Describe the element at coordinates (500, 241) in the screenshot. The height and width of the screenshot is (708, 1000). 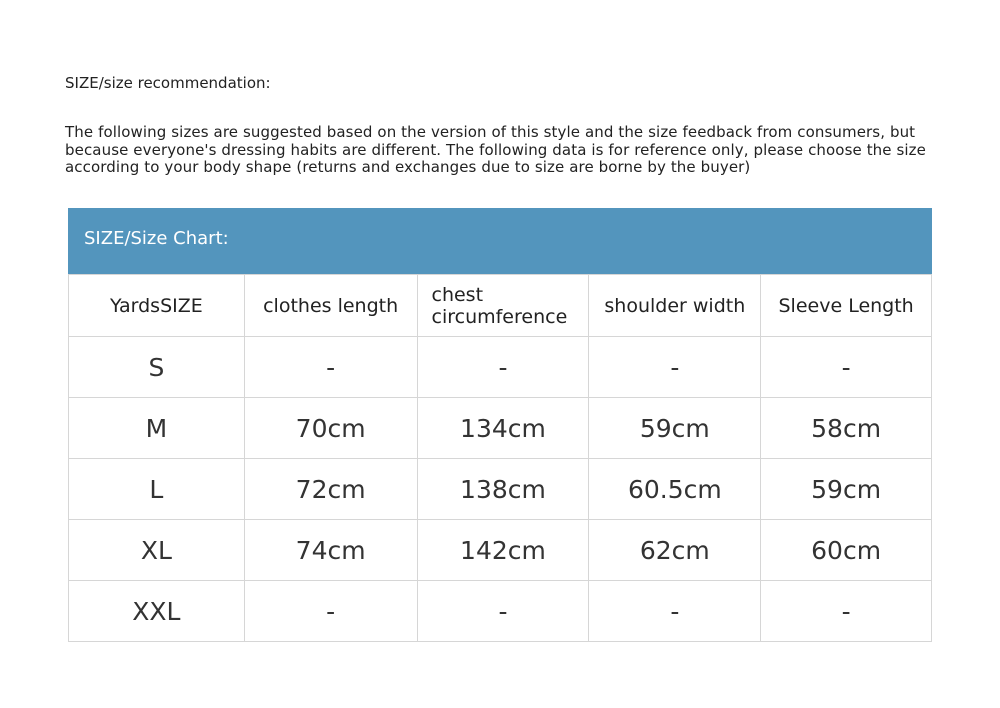
I see `size-chart-caption: SIZE/Size Chart:` at that location.